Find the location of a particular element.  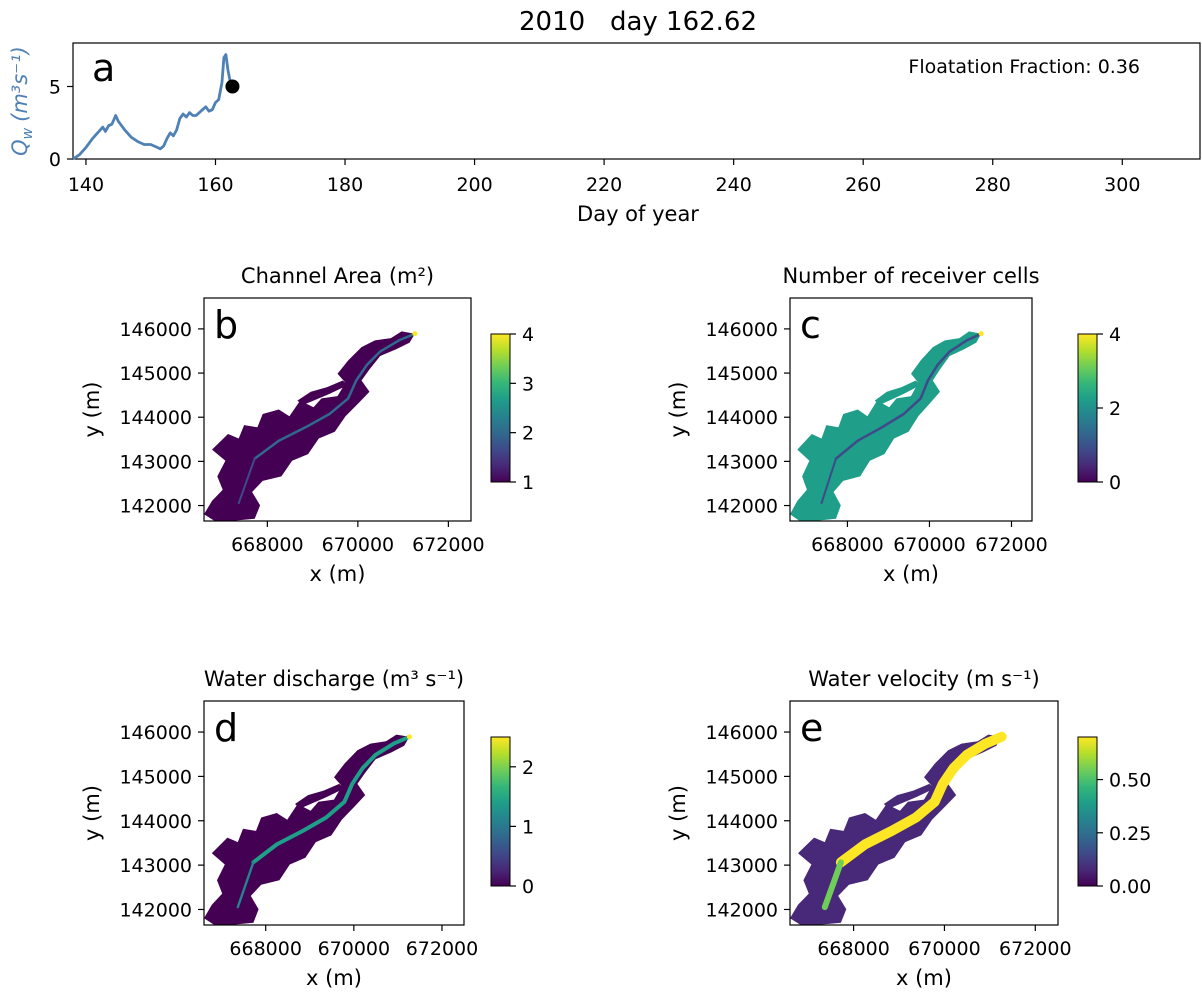

colorbar-tick-label: 0.00 is located at coordinates (1130, 887).